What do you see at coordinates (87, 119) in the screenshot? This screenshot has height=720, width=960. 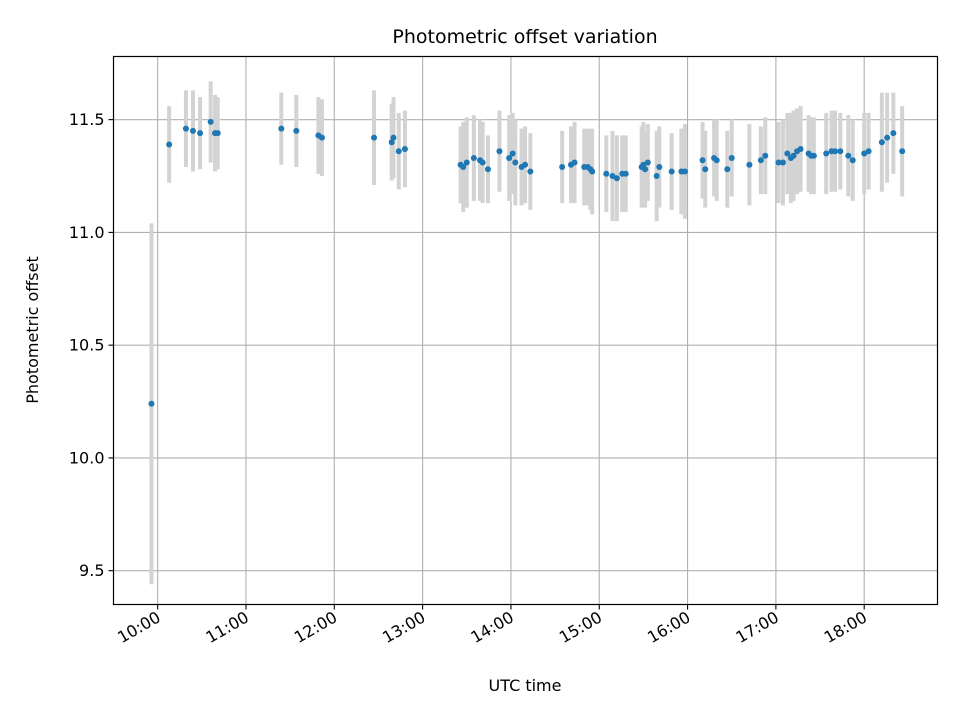 I see `y-tick-label: 11.5` at bounding box center [87, 119].